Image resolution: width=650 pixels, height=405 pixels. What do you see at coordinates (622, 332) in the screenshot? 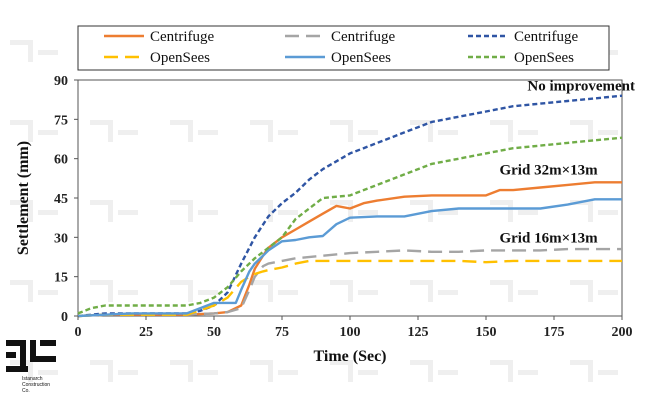
I see `x-tick-label-8: 200` at bounding box center [622, 332].